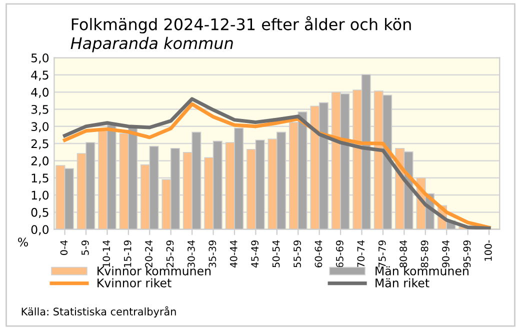 This screenshot has height=330, width=521. What do you see at coordinates (191, 254) in the screenshot?
I see `x-tick-label: 30-34` at bounding box center [191, 254].